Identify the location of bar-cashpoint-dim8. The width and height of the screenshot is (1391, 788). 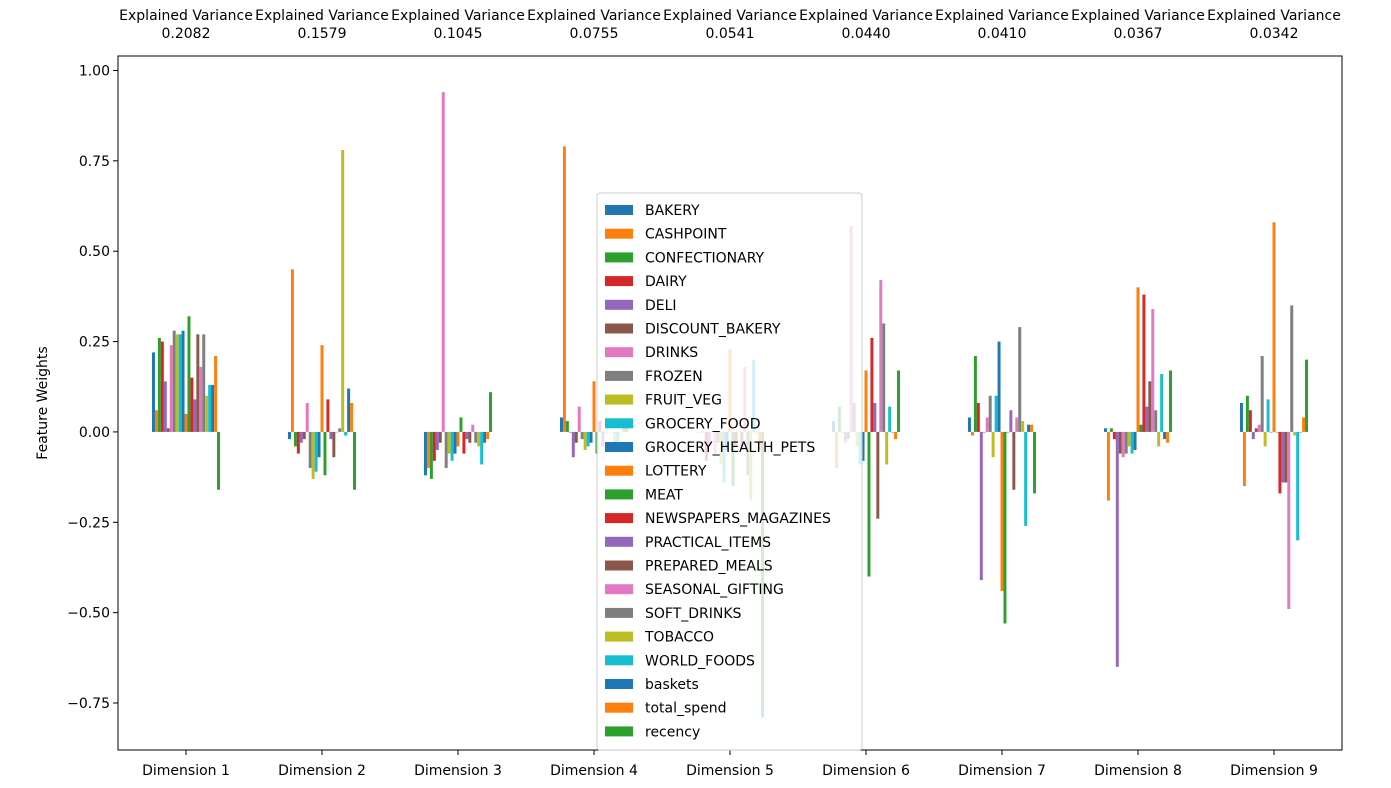
(1108, 466).